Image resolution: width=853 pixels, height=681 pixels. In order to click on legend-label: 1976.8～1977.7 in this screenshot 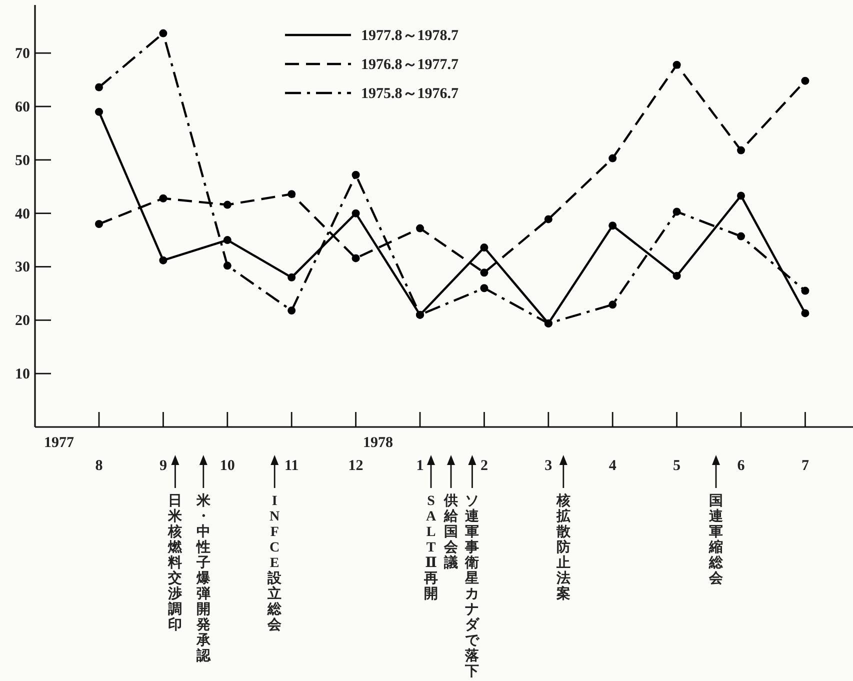, I will do `click(410, 65)`.